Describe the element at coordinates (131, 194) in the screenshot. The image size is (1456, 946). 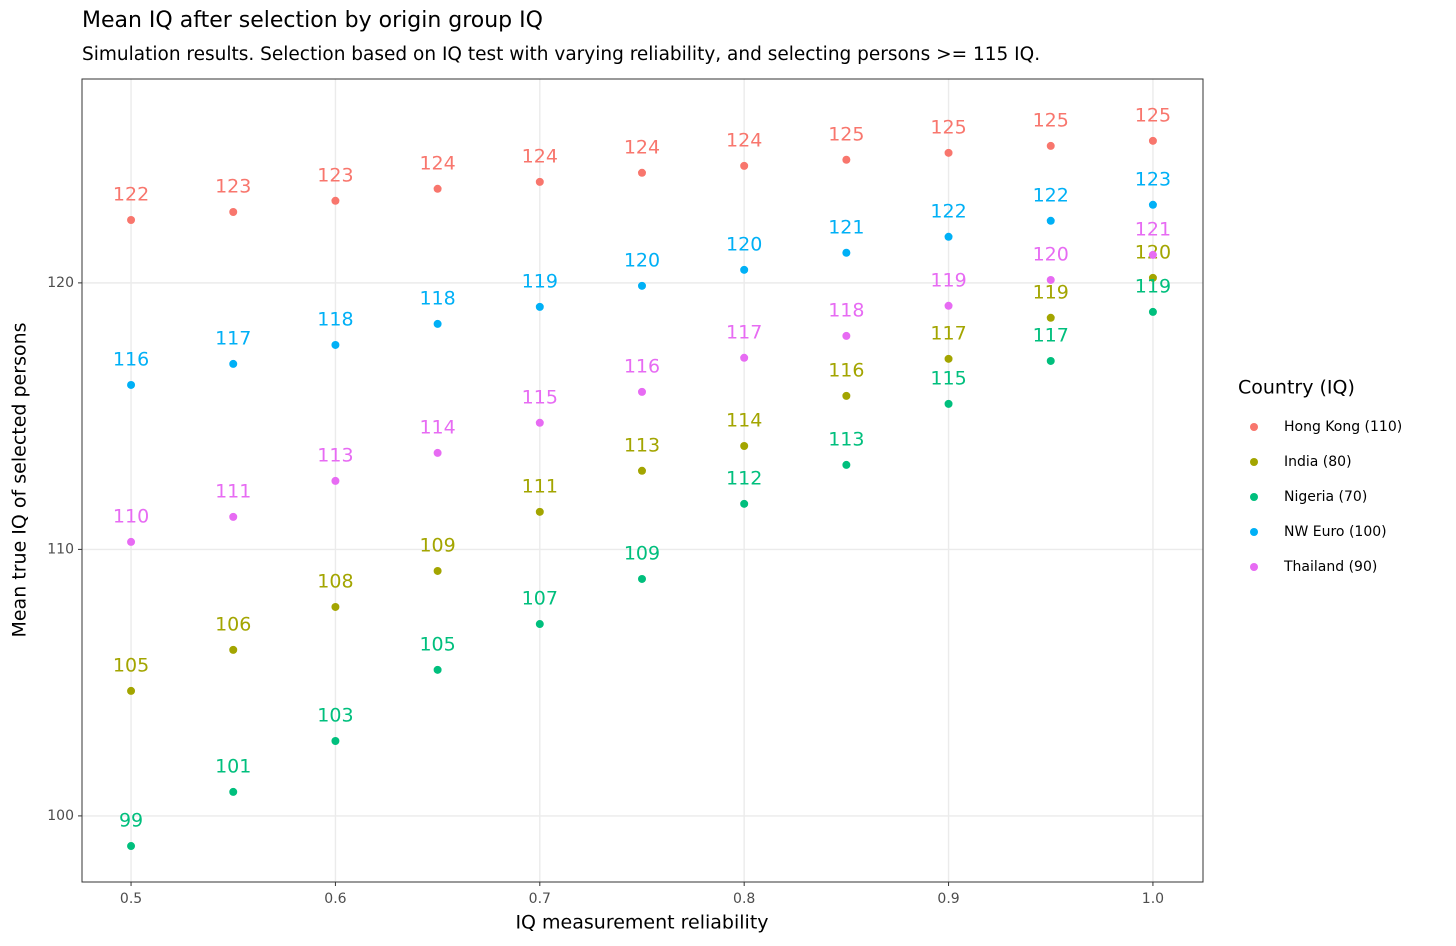
I see `data-label: 122` at that location.